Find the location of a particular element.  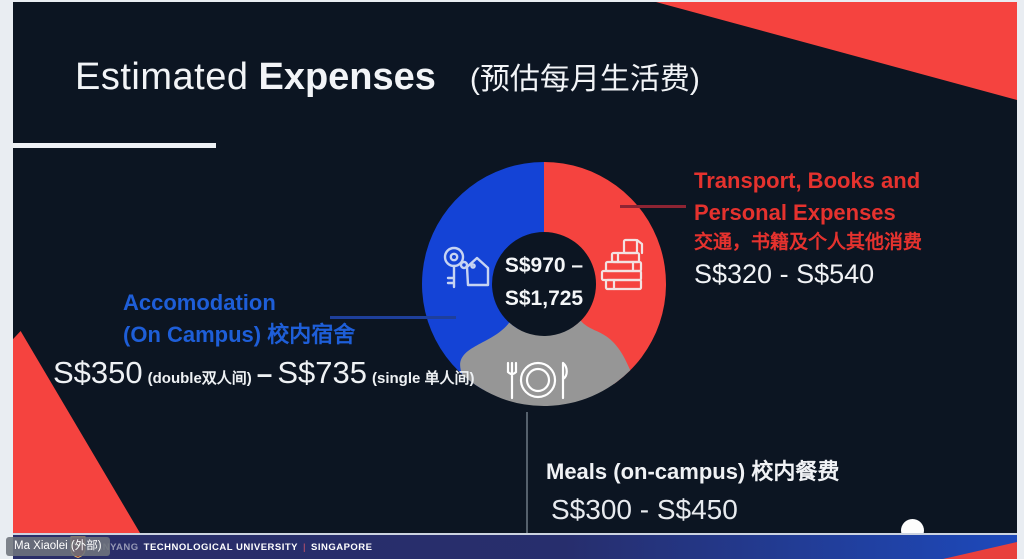

page-title: Estimated Expenses (预估每月生活费) is located at coordinates (387, 76).